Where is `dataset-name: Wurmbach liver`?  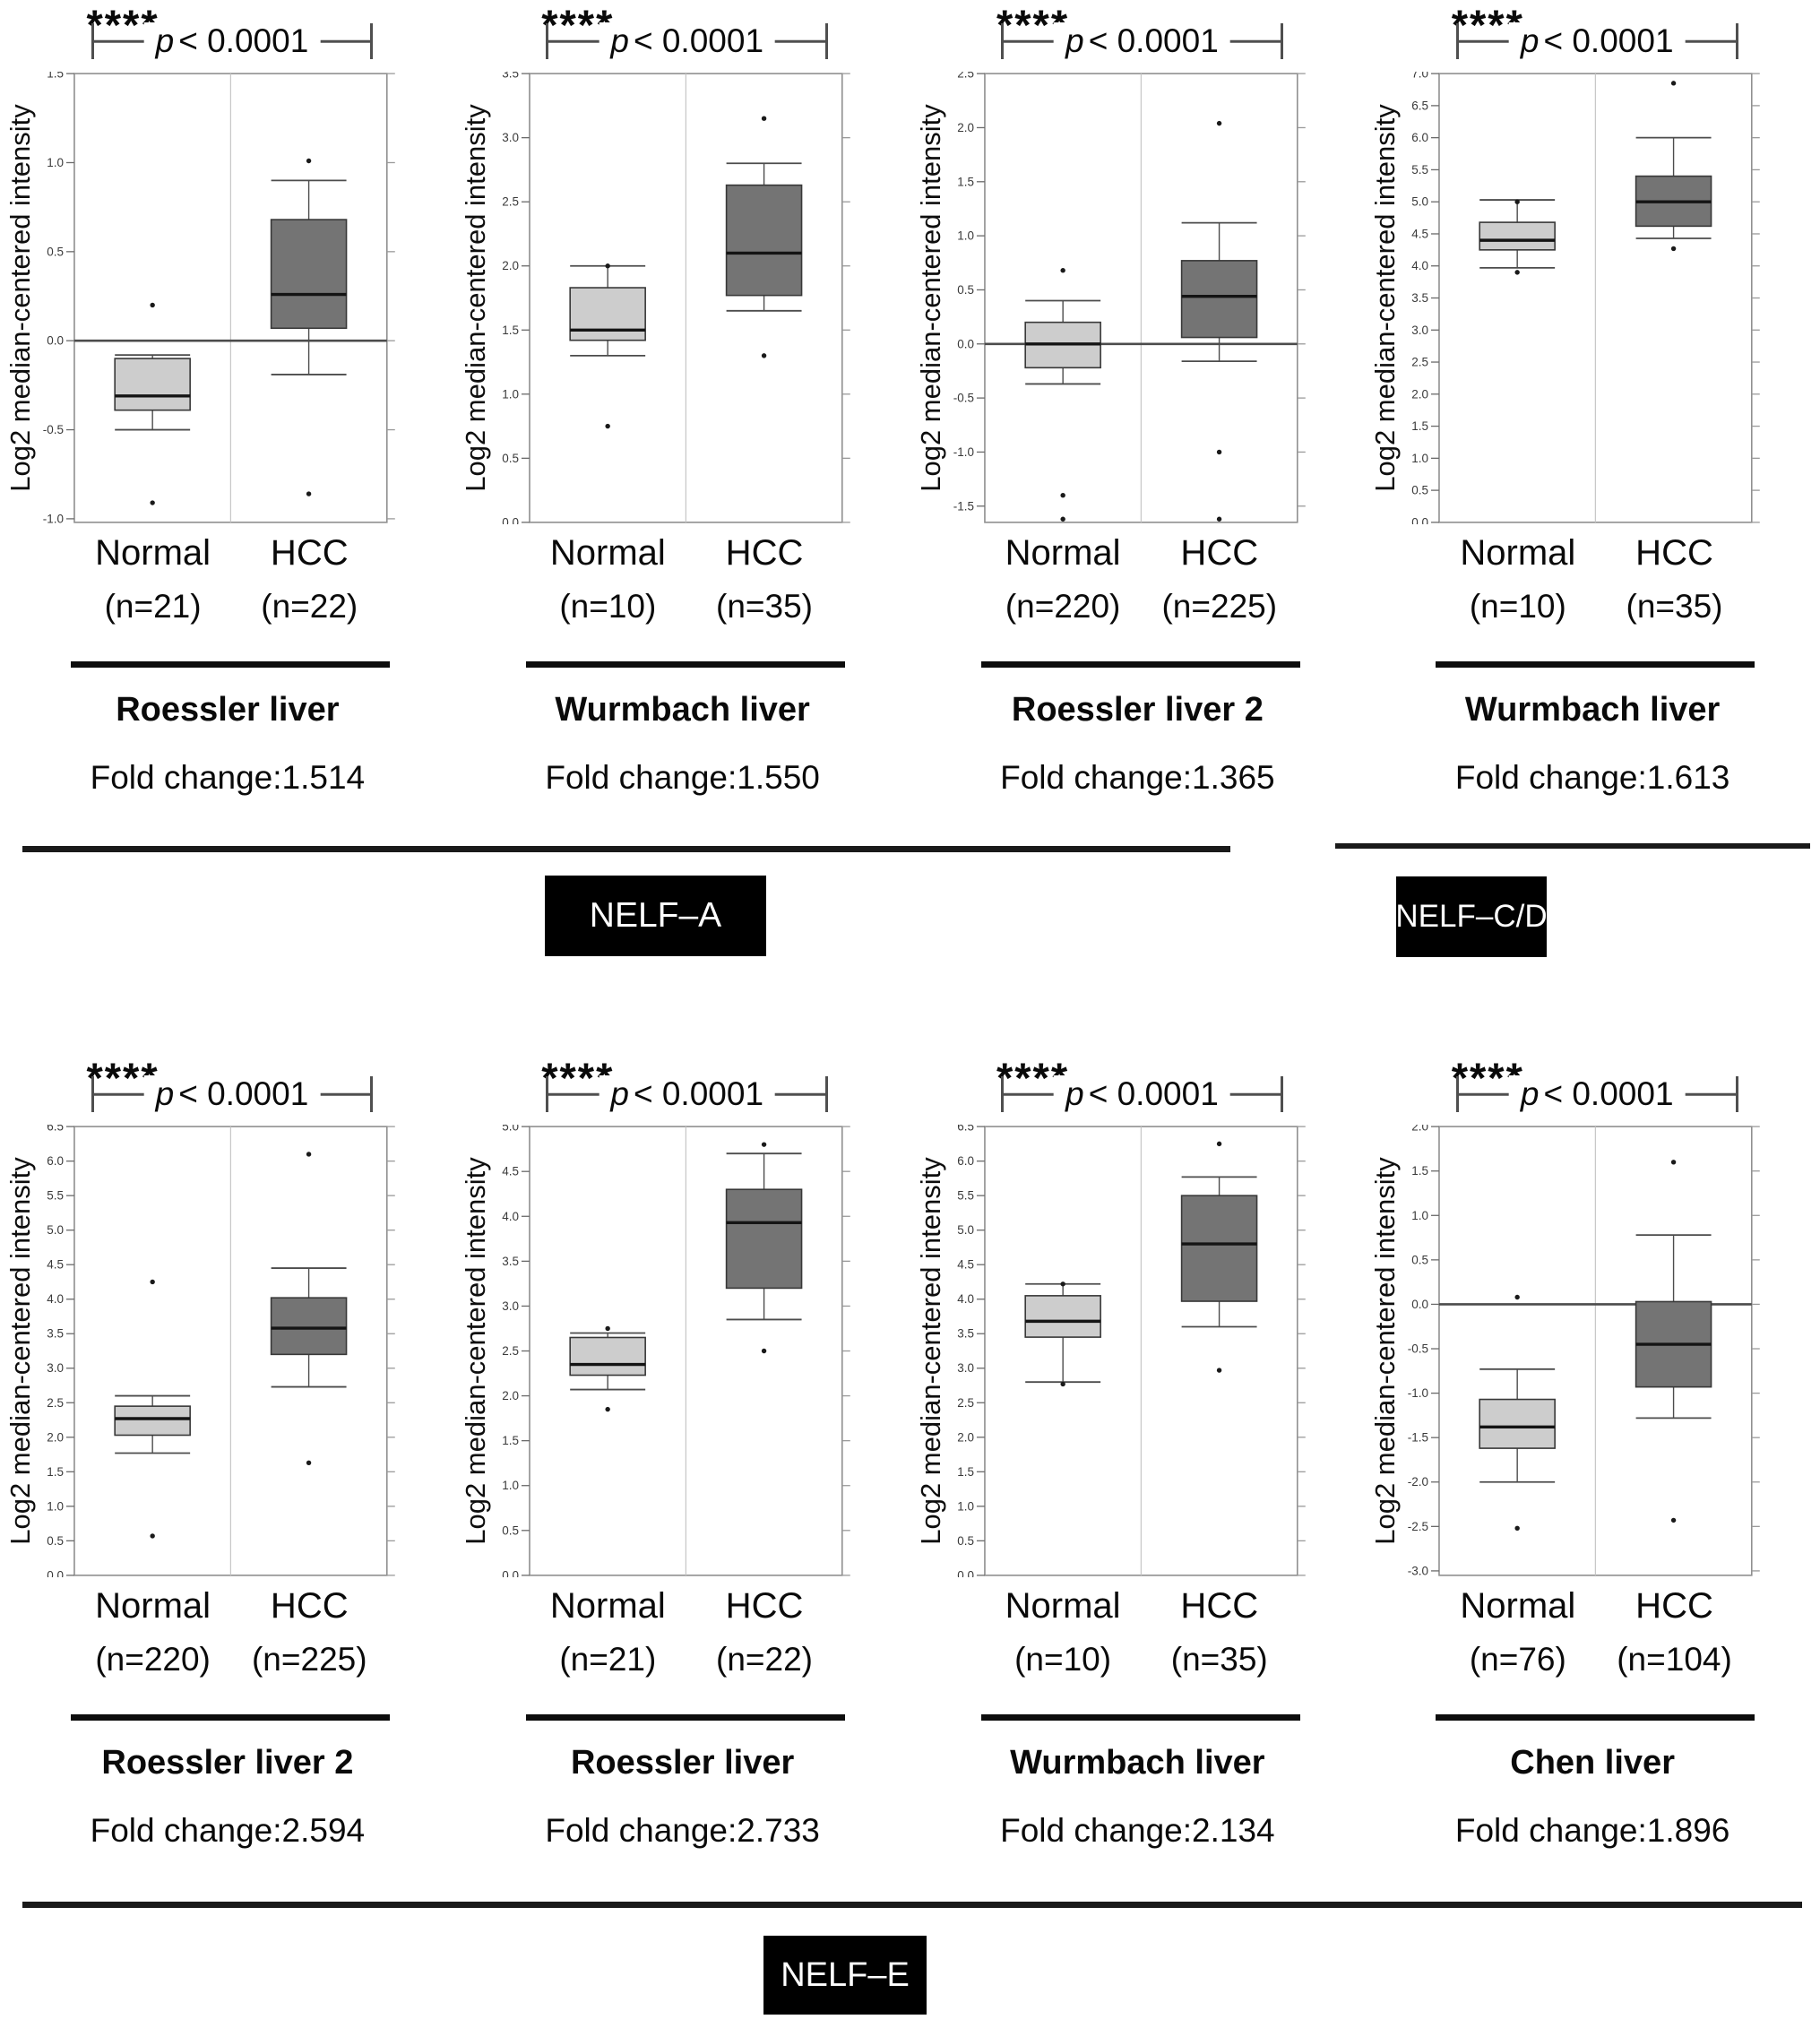 dataset-name: Wurmbach liver is located at coordinates (1592, 710).